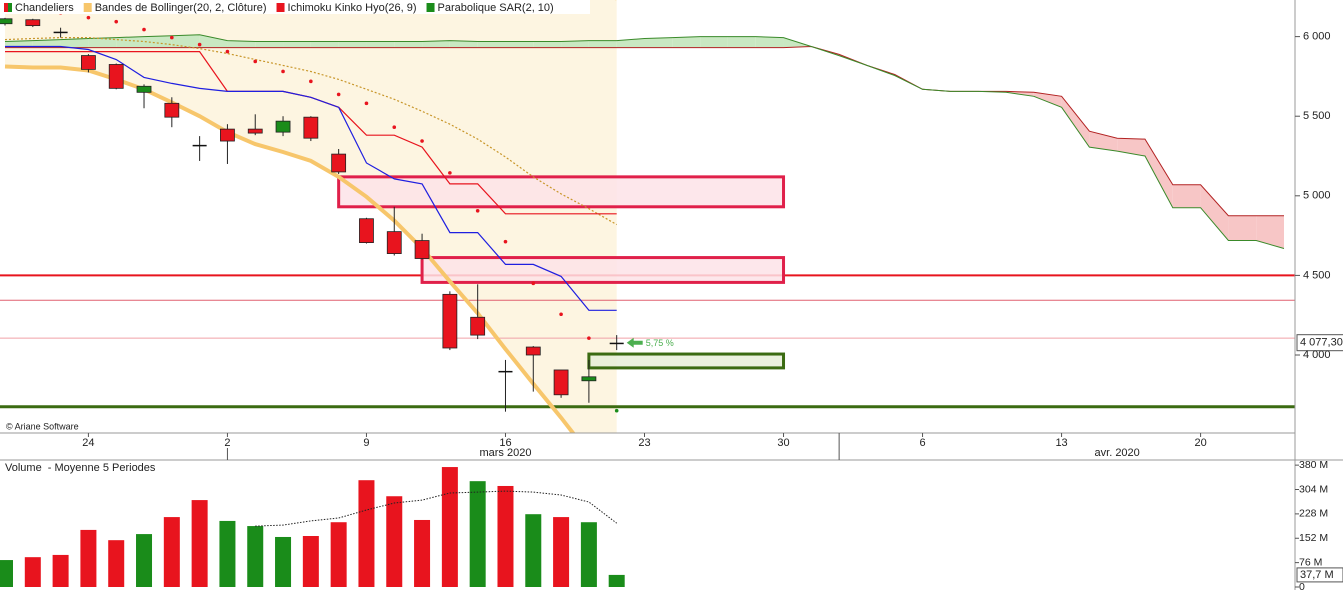 Image resolution: width=1343 pixels, height=590 pixels. I want to click on bollinger-middle, so click(310, 131).